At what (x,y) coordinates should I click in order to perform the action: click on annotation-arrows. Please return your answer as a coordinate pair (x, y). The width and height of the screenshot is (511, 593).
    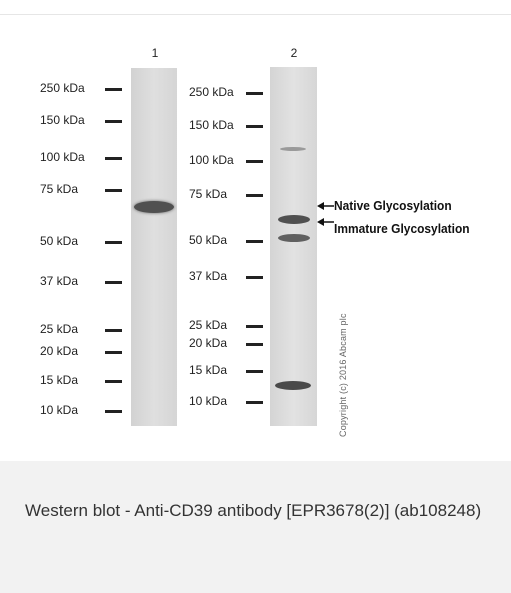
    Looking at the image, I should click on (325, 214).